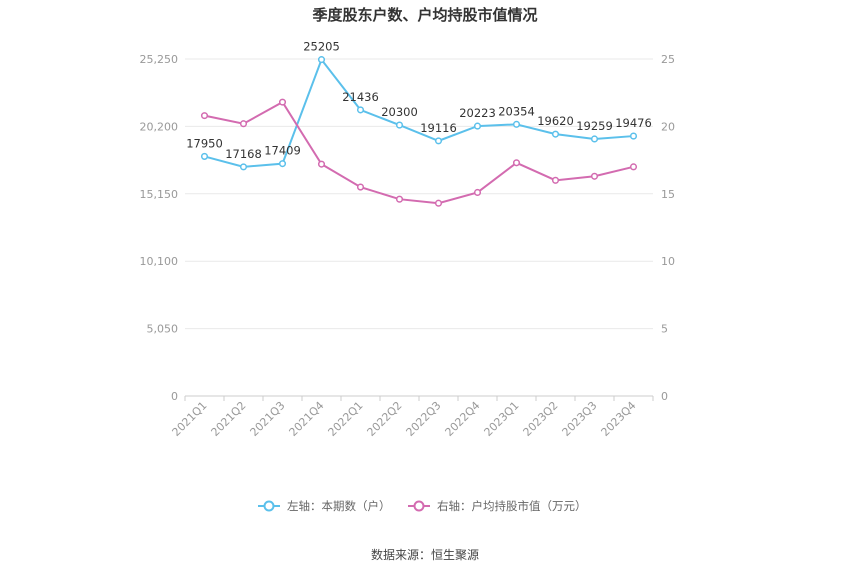  What do you see at coordinates (159, 261) in the screenshot?
I see `left-tick-label: 10,100` at bounding box center [159, 261].